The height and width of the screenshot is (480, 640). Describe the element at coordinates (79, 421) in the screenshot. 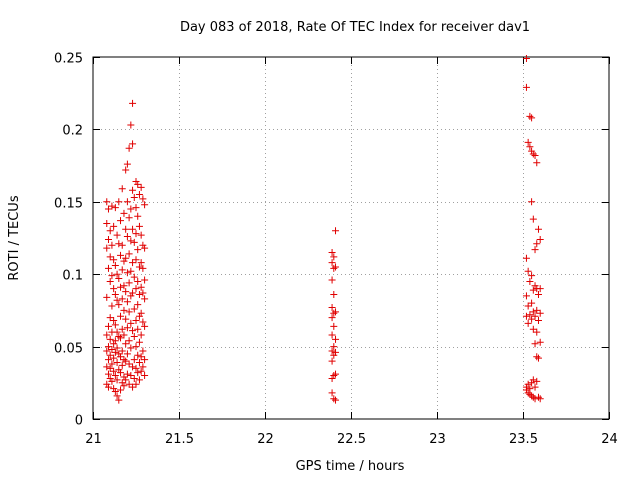

I see `y-tick-label: 0` at that location.